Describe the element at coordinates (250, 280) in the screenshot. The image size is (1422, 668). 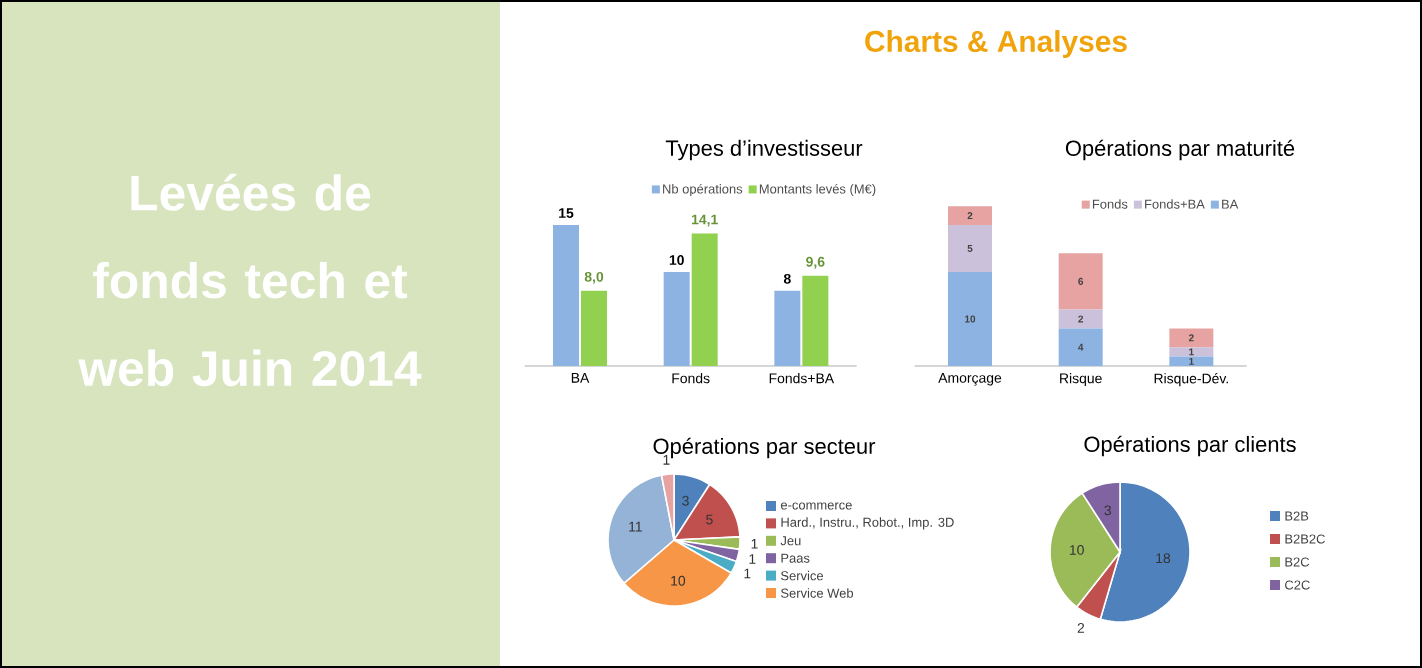
I see `text: Levées de fonds tech et web Juin 2014` at that location.